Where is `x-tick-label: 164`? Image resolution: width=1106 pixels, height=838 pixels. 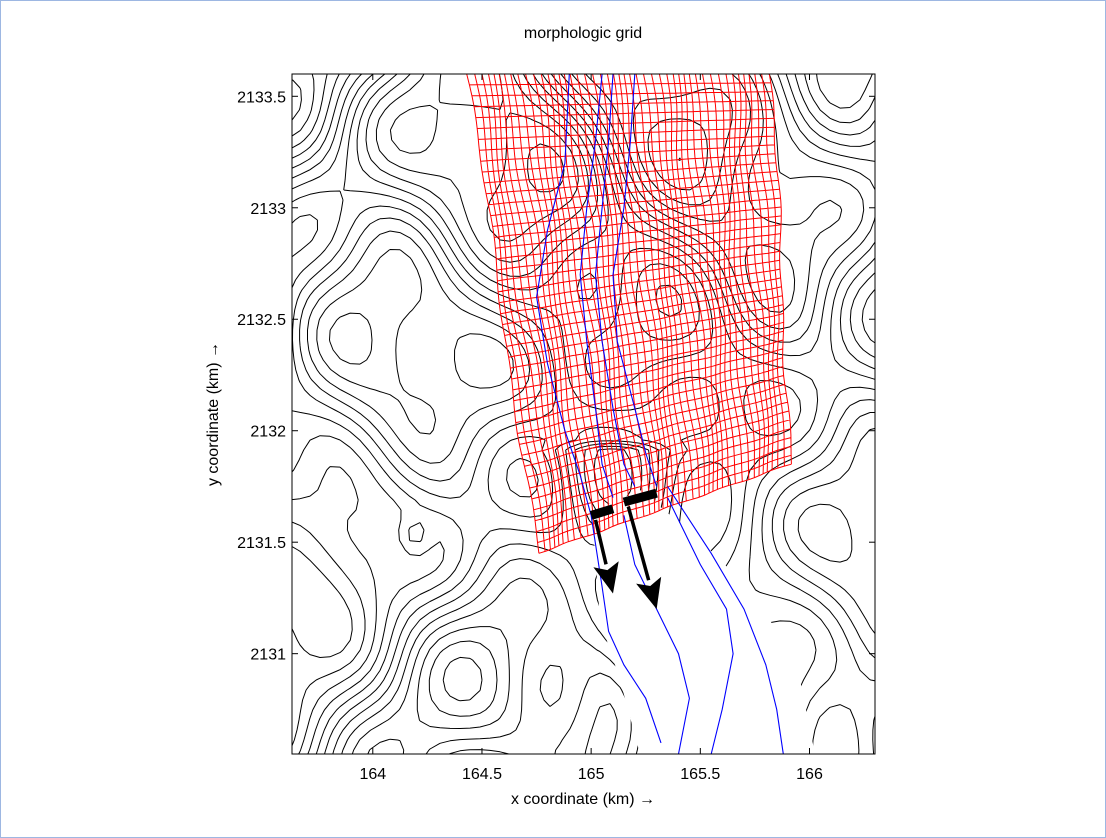
x-tick-label: 164 is located at coordinates (372, 774).